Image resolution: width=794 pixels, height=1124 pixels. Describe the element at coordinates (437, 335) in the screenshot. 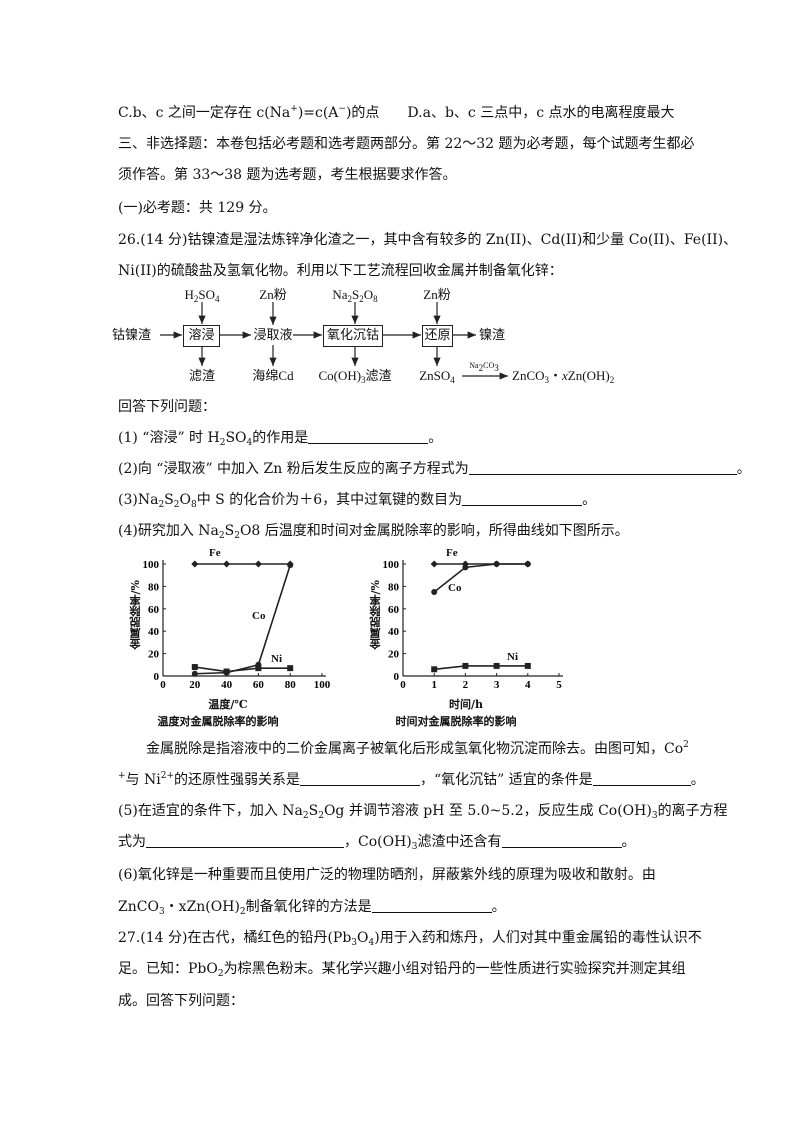

I see `text-run: 还原` at that location.